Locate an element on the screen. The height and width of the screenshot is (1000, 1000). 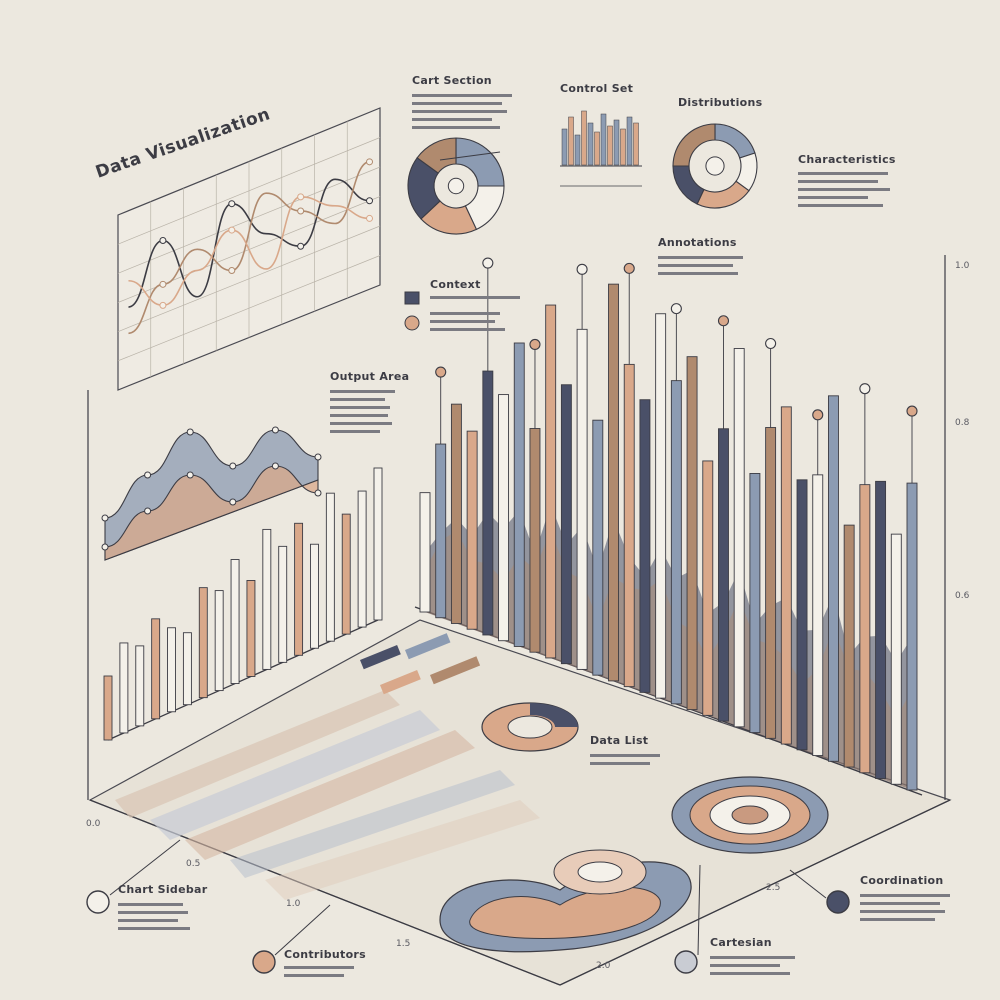
small-bar-chart is located at coordinates (243, 604).